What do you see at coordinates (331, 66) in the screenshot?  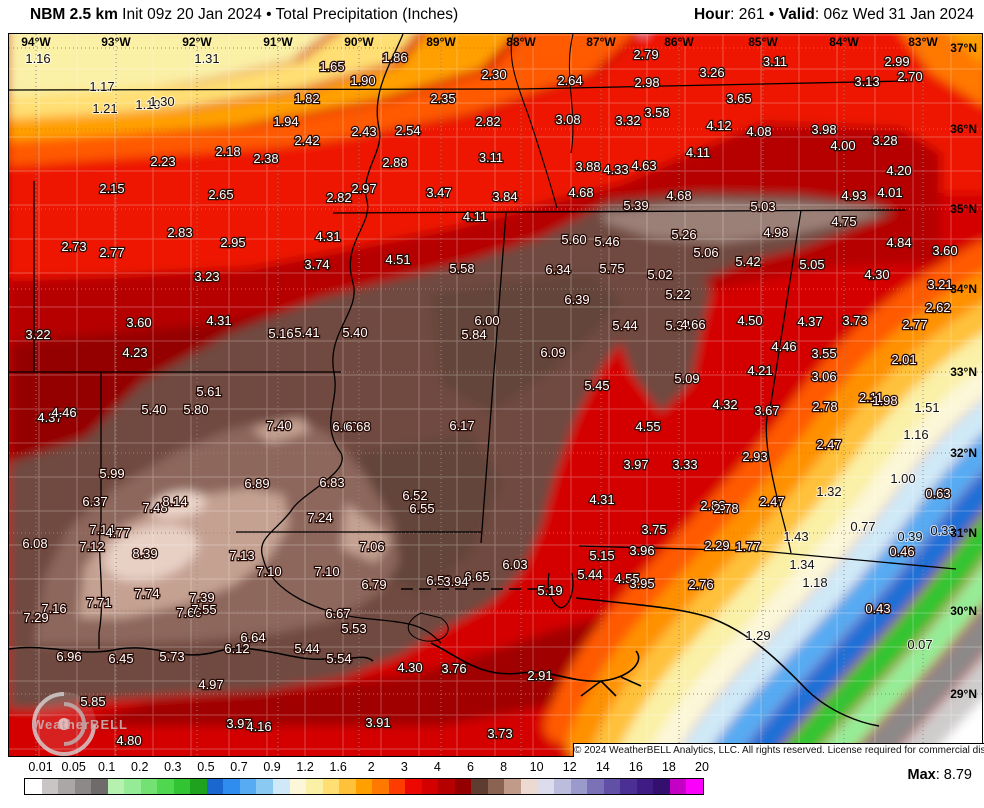 I see `precip-value: 1.65` at bounding box center [331, 66].